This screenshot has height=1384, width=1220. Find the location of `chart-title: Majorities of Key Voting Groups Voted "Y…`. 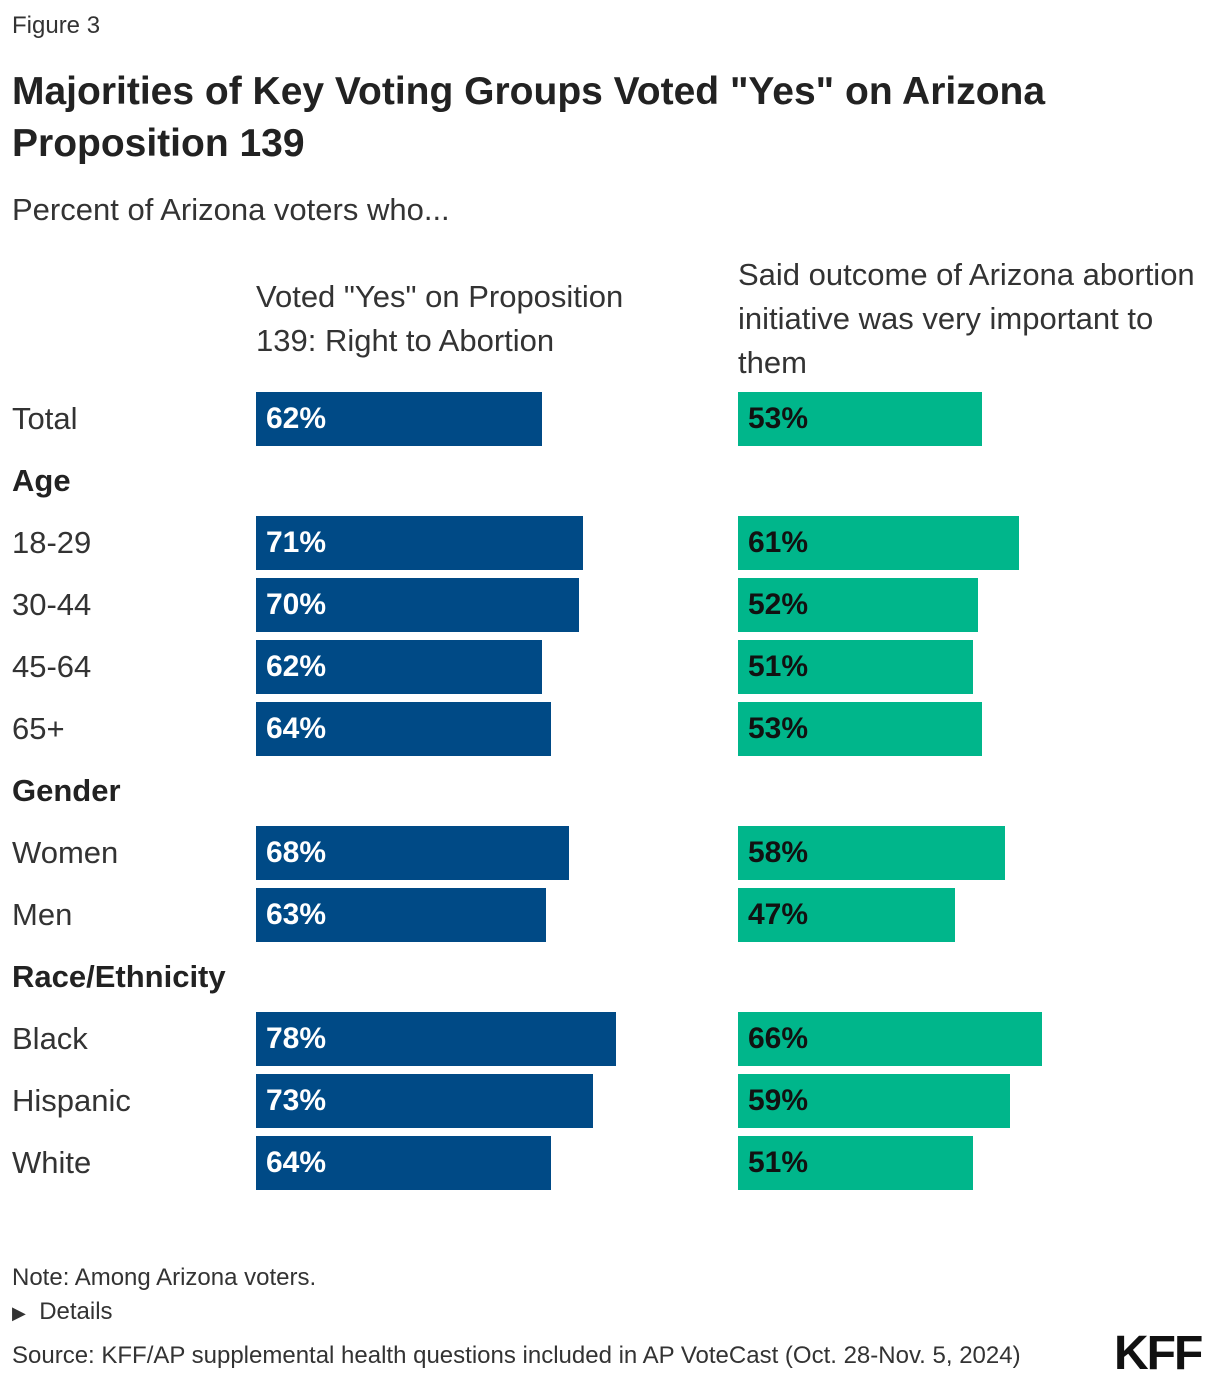

chart-title: Majorities of Key Voting Groups Voted "Y… is located at coordinates (529, 117).